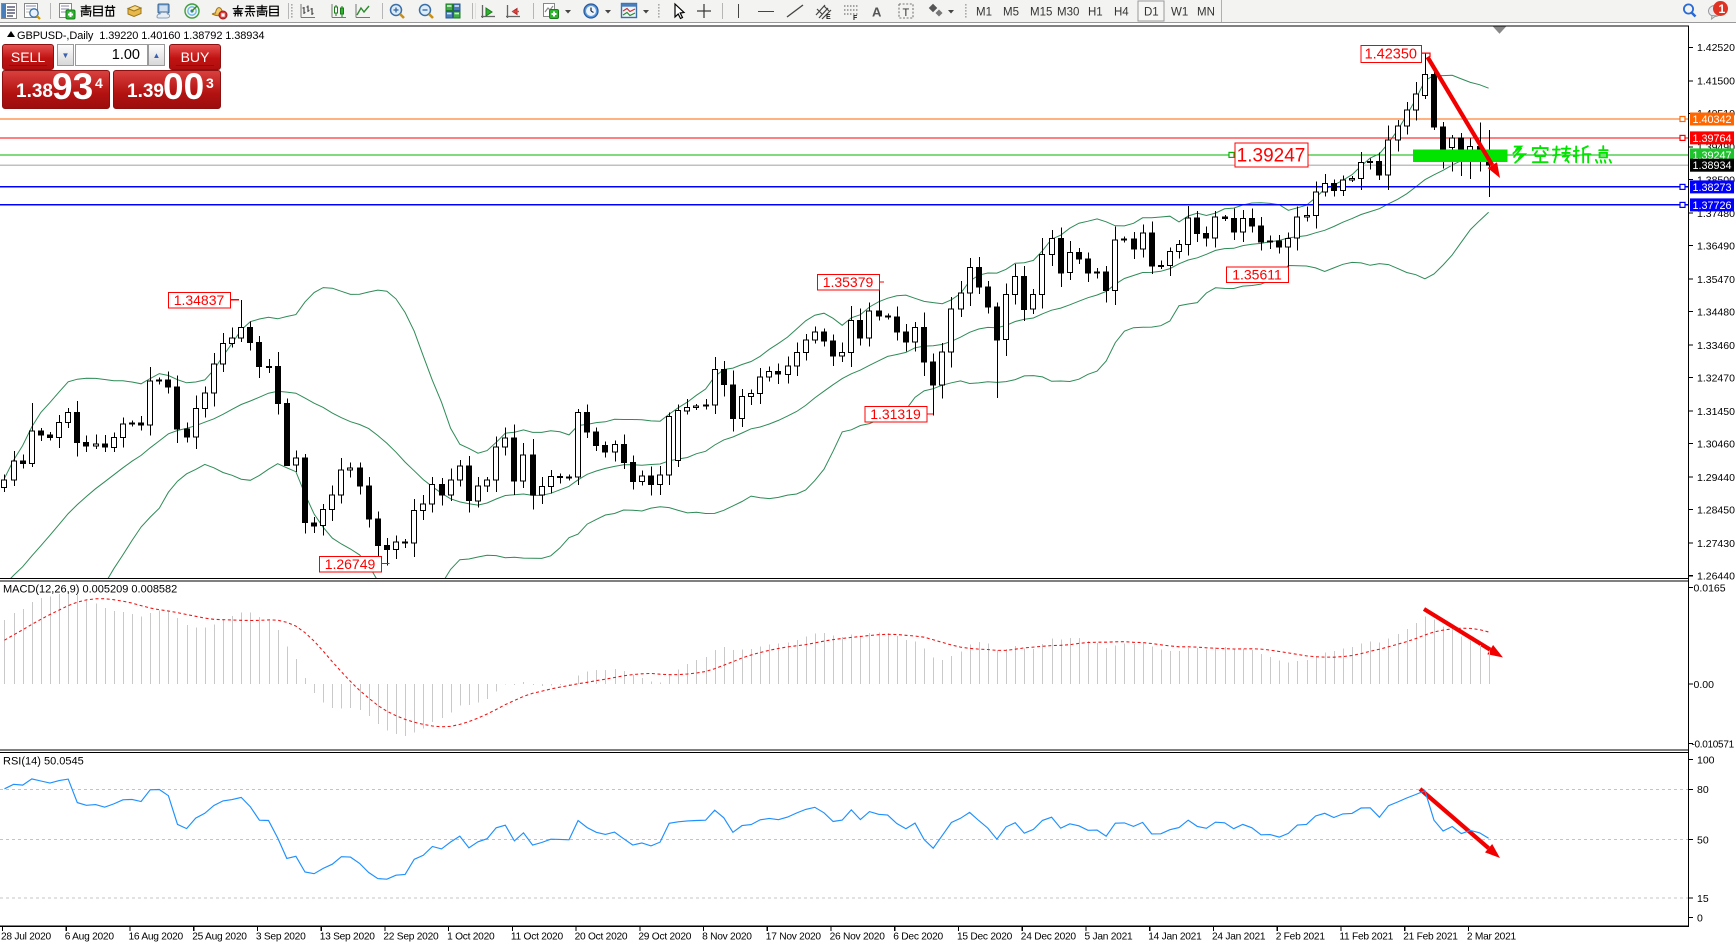  I want to click on svg-text: D1, so click(1151, 13).